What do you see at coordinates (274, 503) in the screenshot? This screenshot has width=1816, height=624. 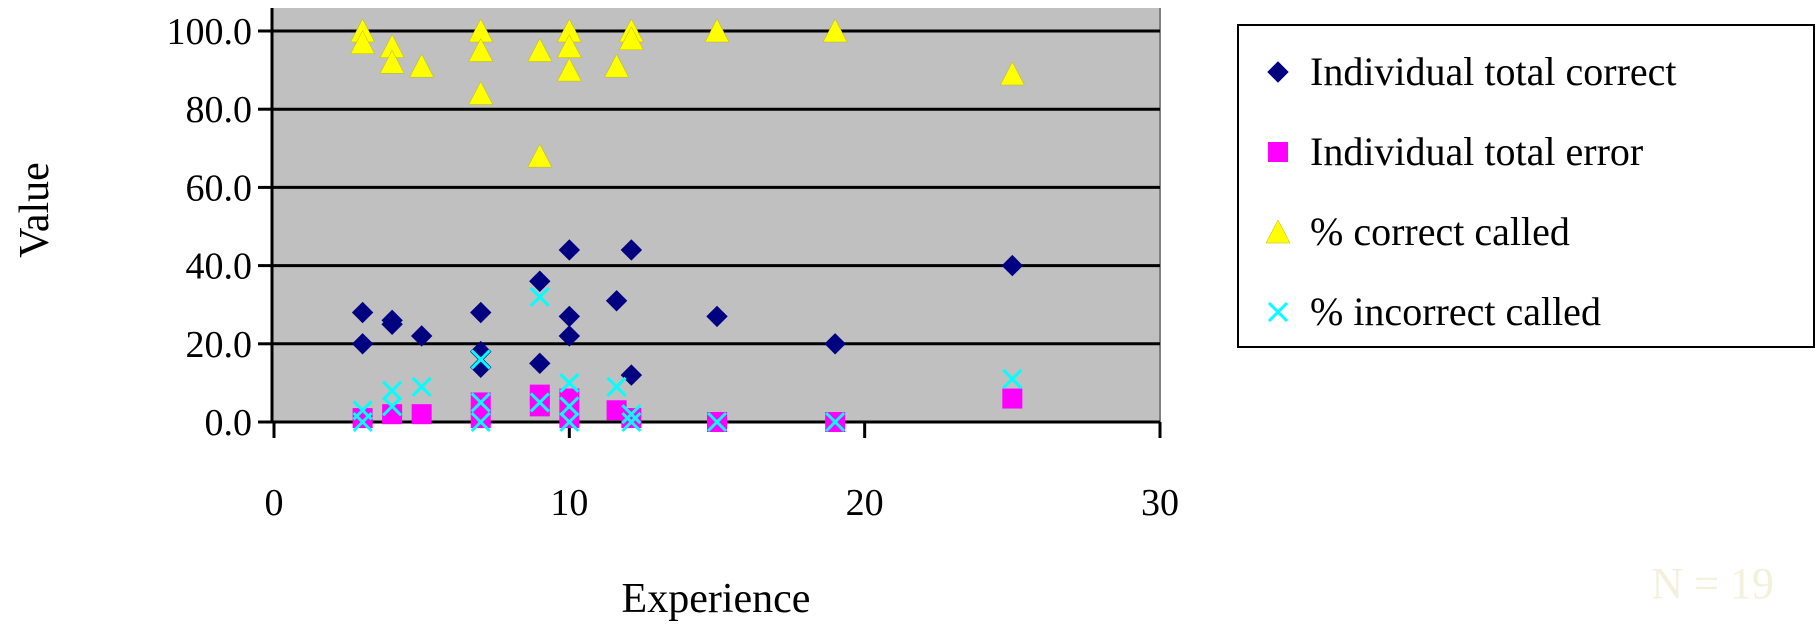 I see `x-tick-label: 0` at bounding box center [274, 503].